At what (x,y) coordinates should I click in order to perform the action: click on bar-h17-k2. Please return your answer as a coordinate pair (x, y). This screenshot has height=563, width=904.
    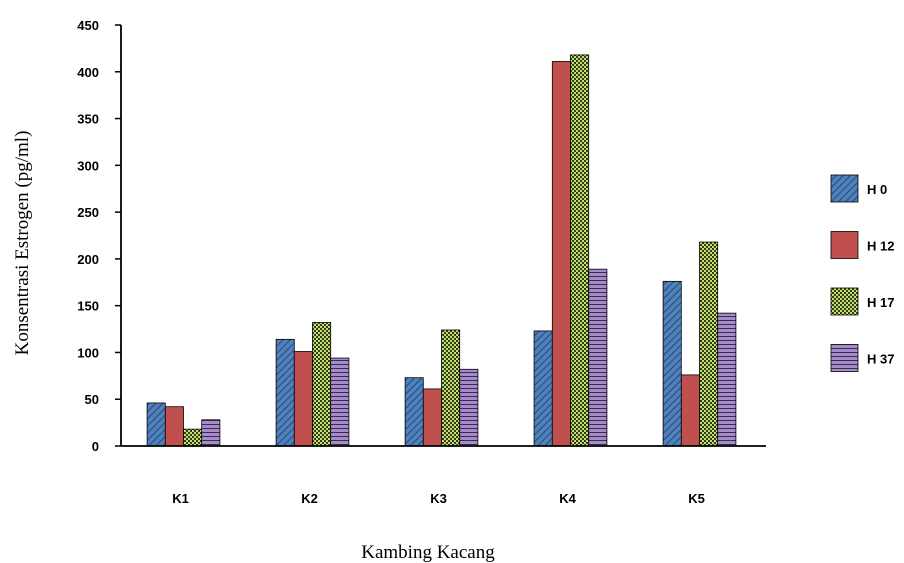
    Looking at the image, I should click on (322, 384).